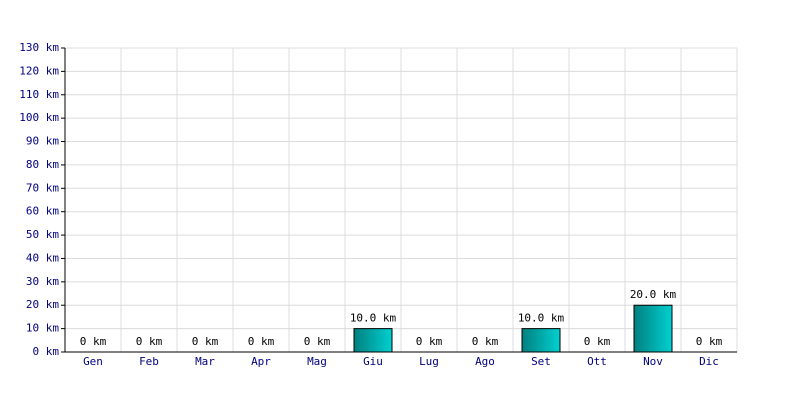  I want to click on x-tick-label: Feb, so click(149, 361).